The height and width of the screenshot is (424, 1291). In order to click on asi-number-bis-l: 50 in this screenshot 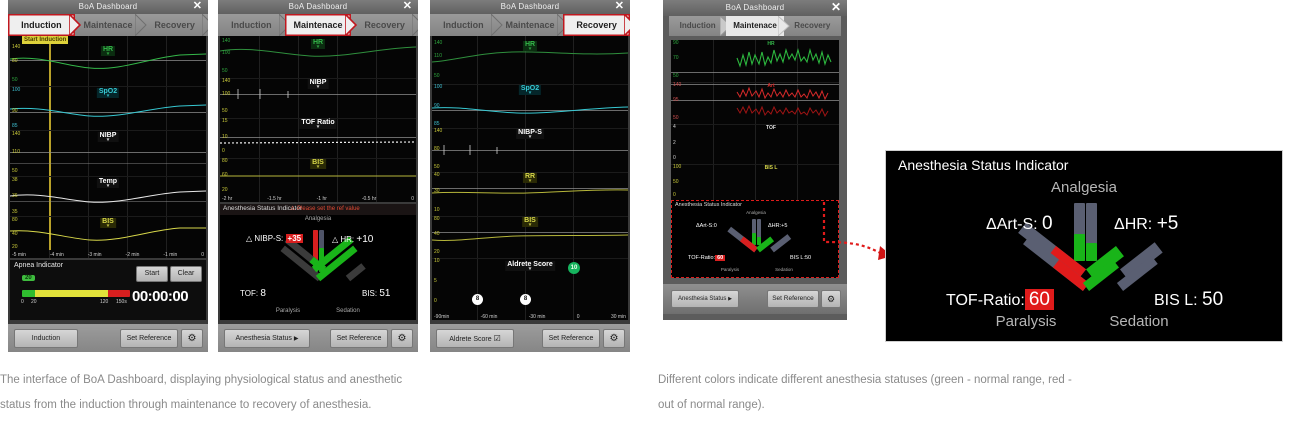, I will do `click(808, 258)`.